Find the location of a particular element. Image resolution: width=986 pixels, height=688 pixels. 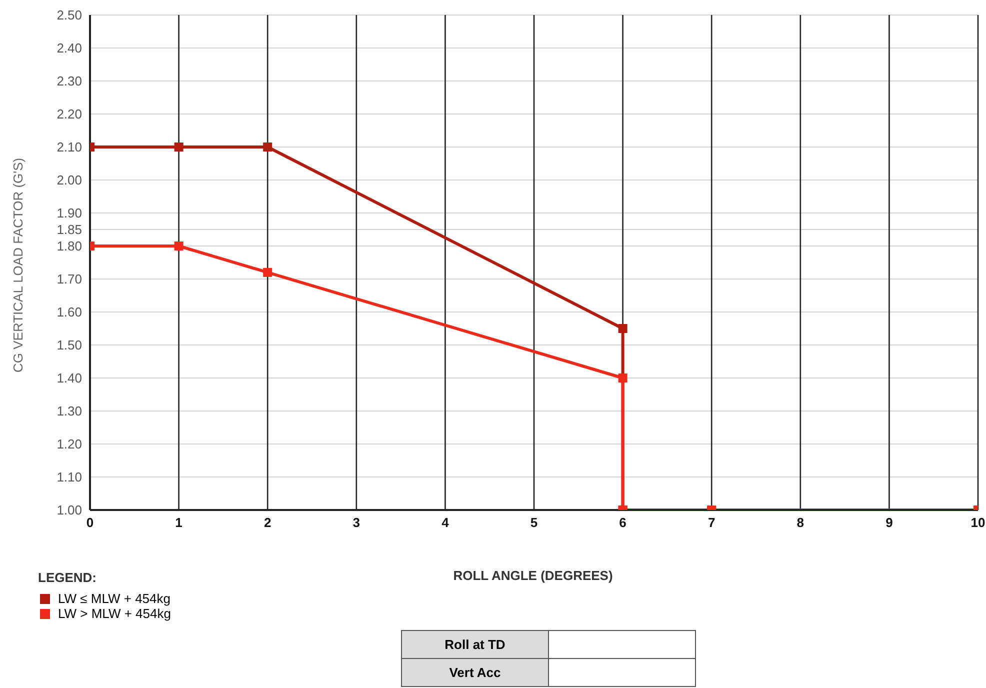

x-tick-label: 9 is located at coordinates (889, 522).